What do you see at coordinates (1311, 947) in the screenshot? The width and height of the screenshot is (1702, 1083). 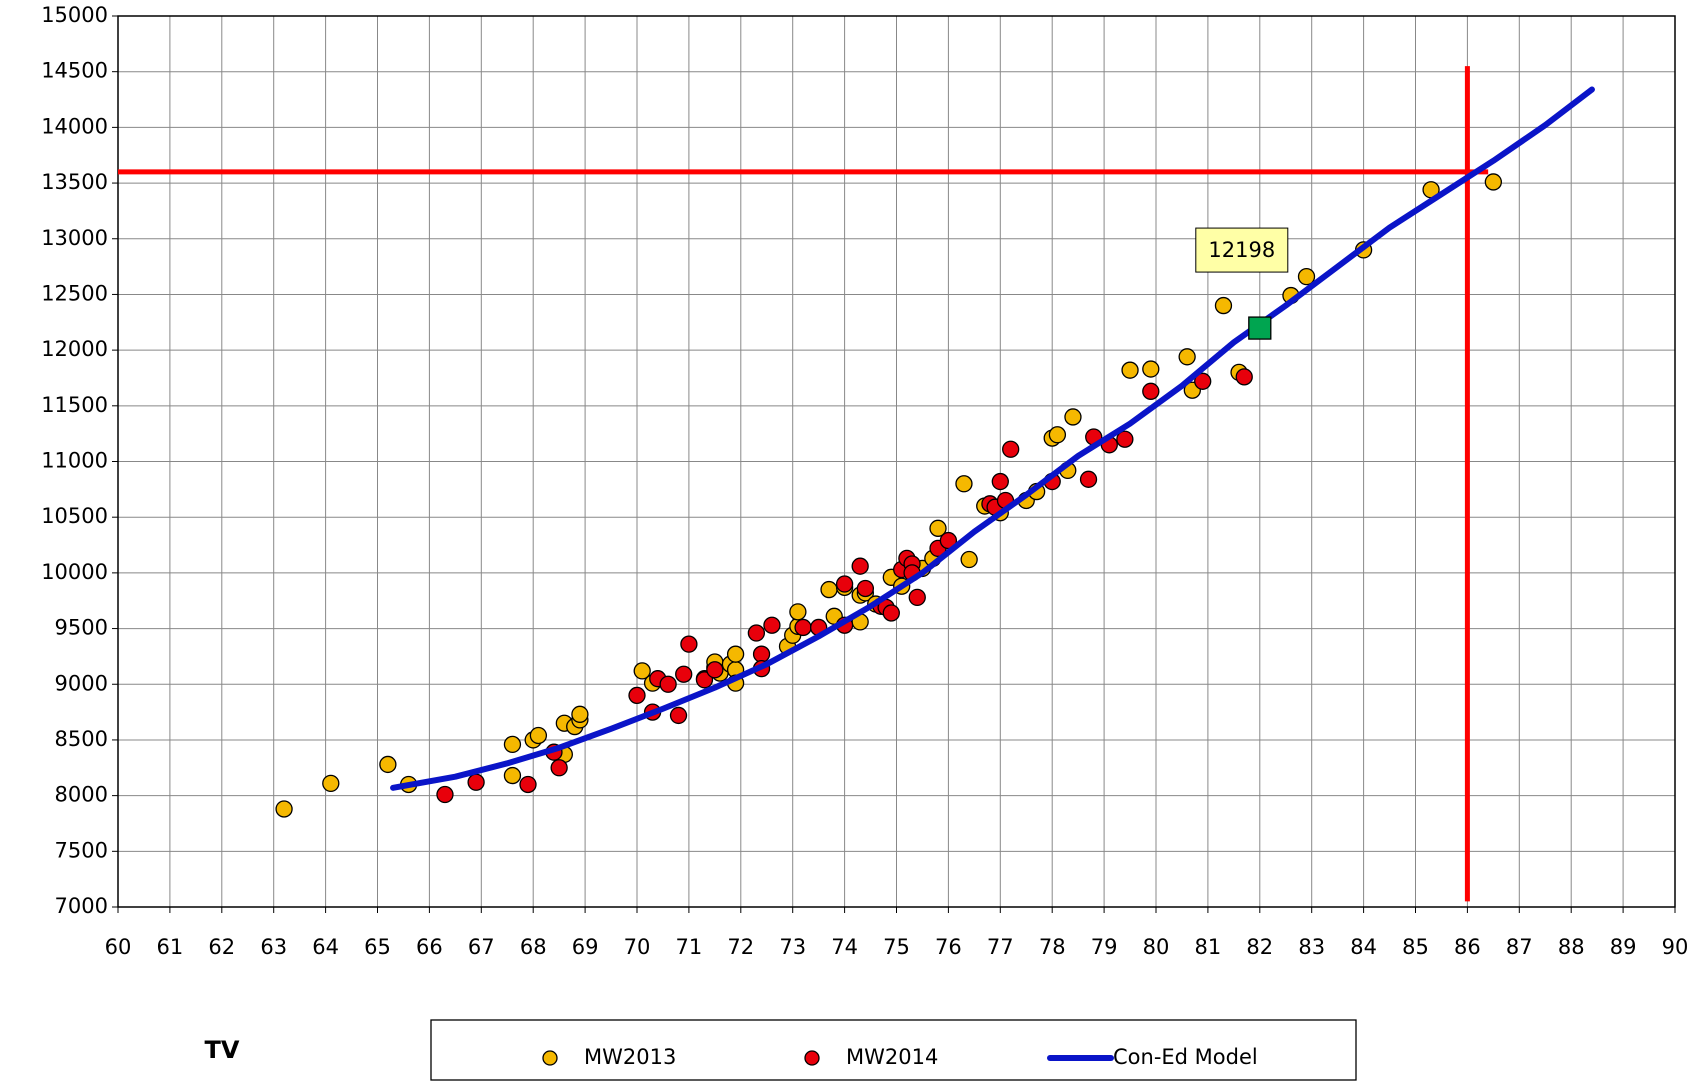 I see `x-tick-label: 83` at bounding box center [1311, 947].